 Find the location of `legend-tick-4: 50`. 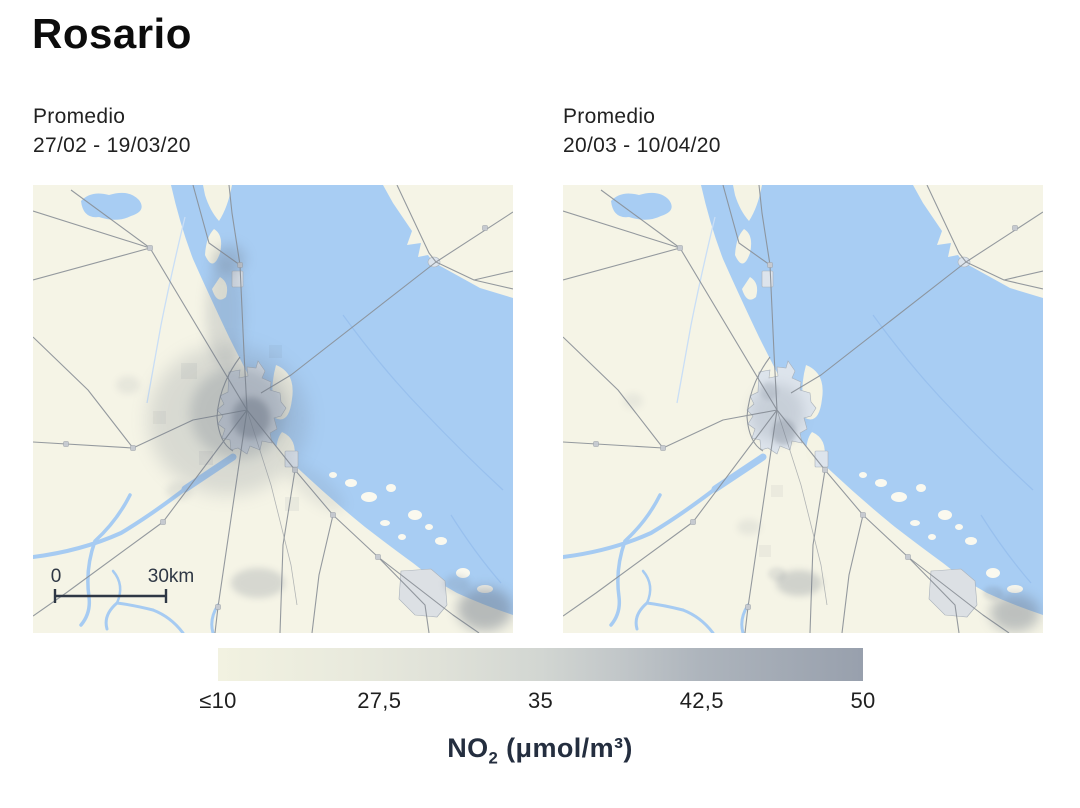

legend-tick-4: 50 is located at coordinates (863, 700).